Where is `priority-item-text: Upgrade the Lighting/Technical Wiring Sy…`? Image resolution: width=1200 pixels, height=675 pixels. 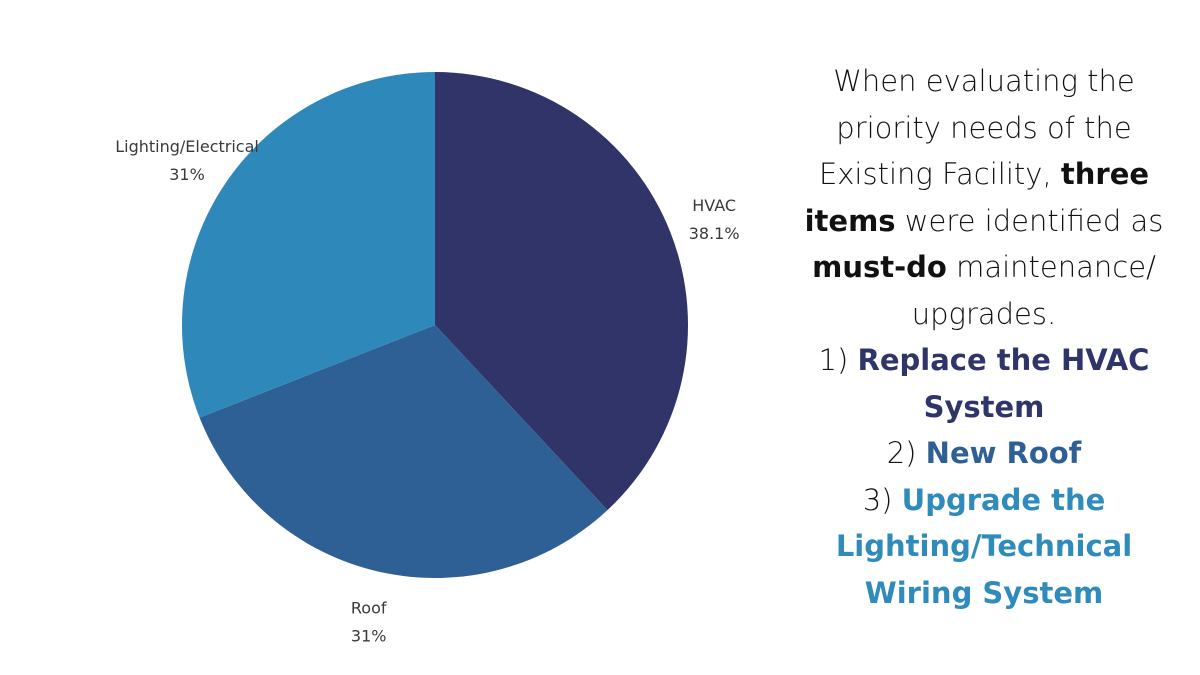
priority-item-text: Upgrade the Lighting/Technical Wiring Sy… is located at coordinates (984, 546).